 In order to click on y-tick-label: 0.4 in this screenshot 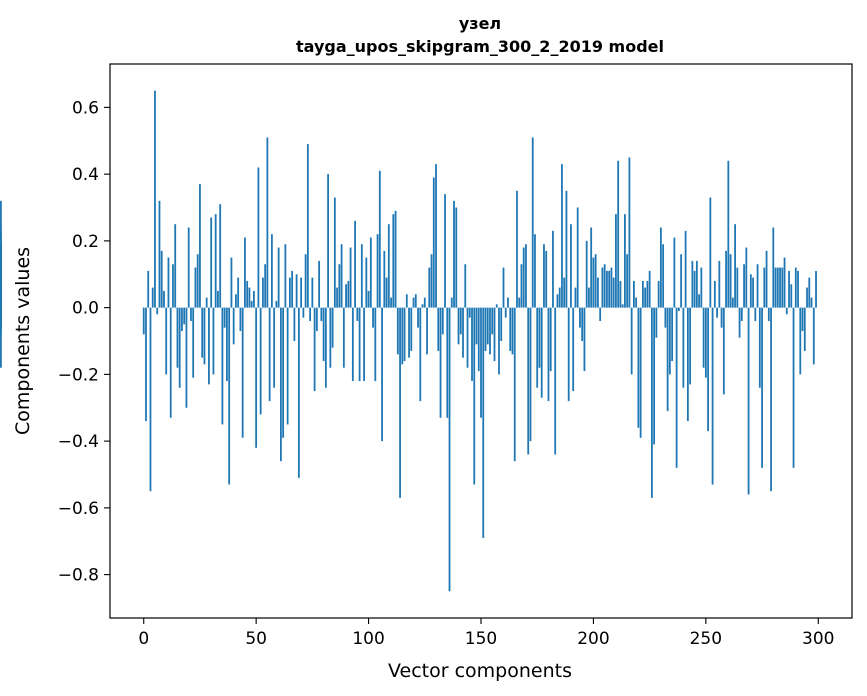, I will do `click(85, 175)`.